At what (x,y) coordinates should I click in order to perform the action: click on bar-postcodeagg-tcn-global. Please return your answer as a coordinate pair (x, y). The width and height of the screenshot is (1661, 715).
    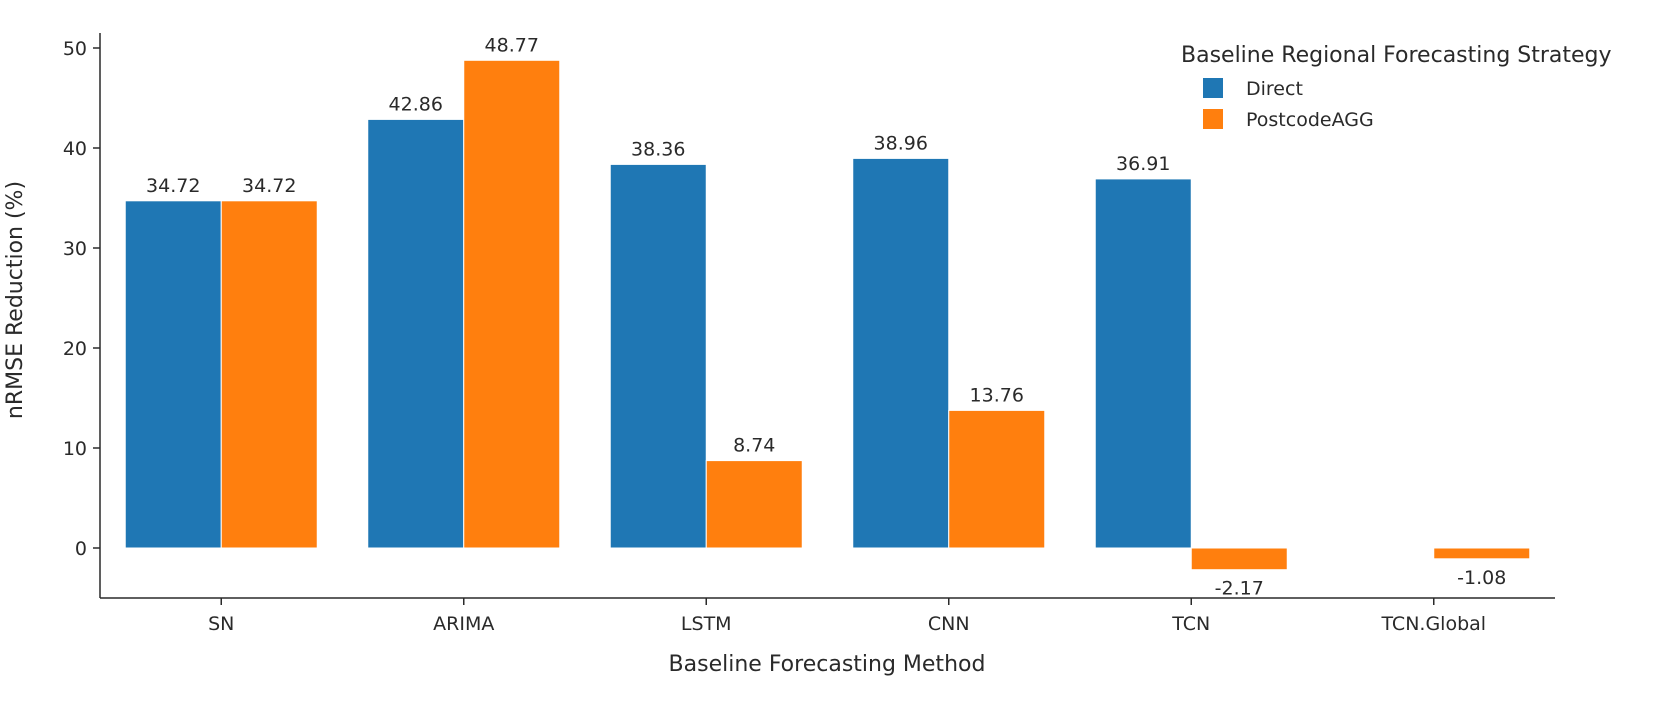
    Looking at the image, I should click on (1482, 553).